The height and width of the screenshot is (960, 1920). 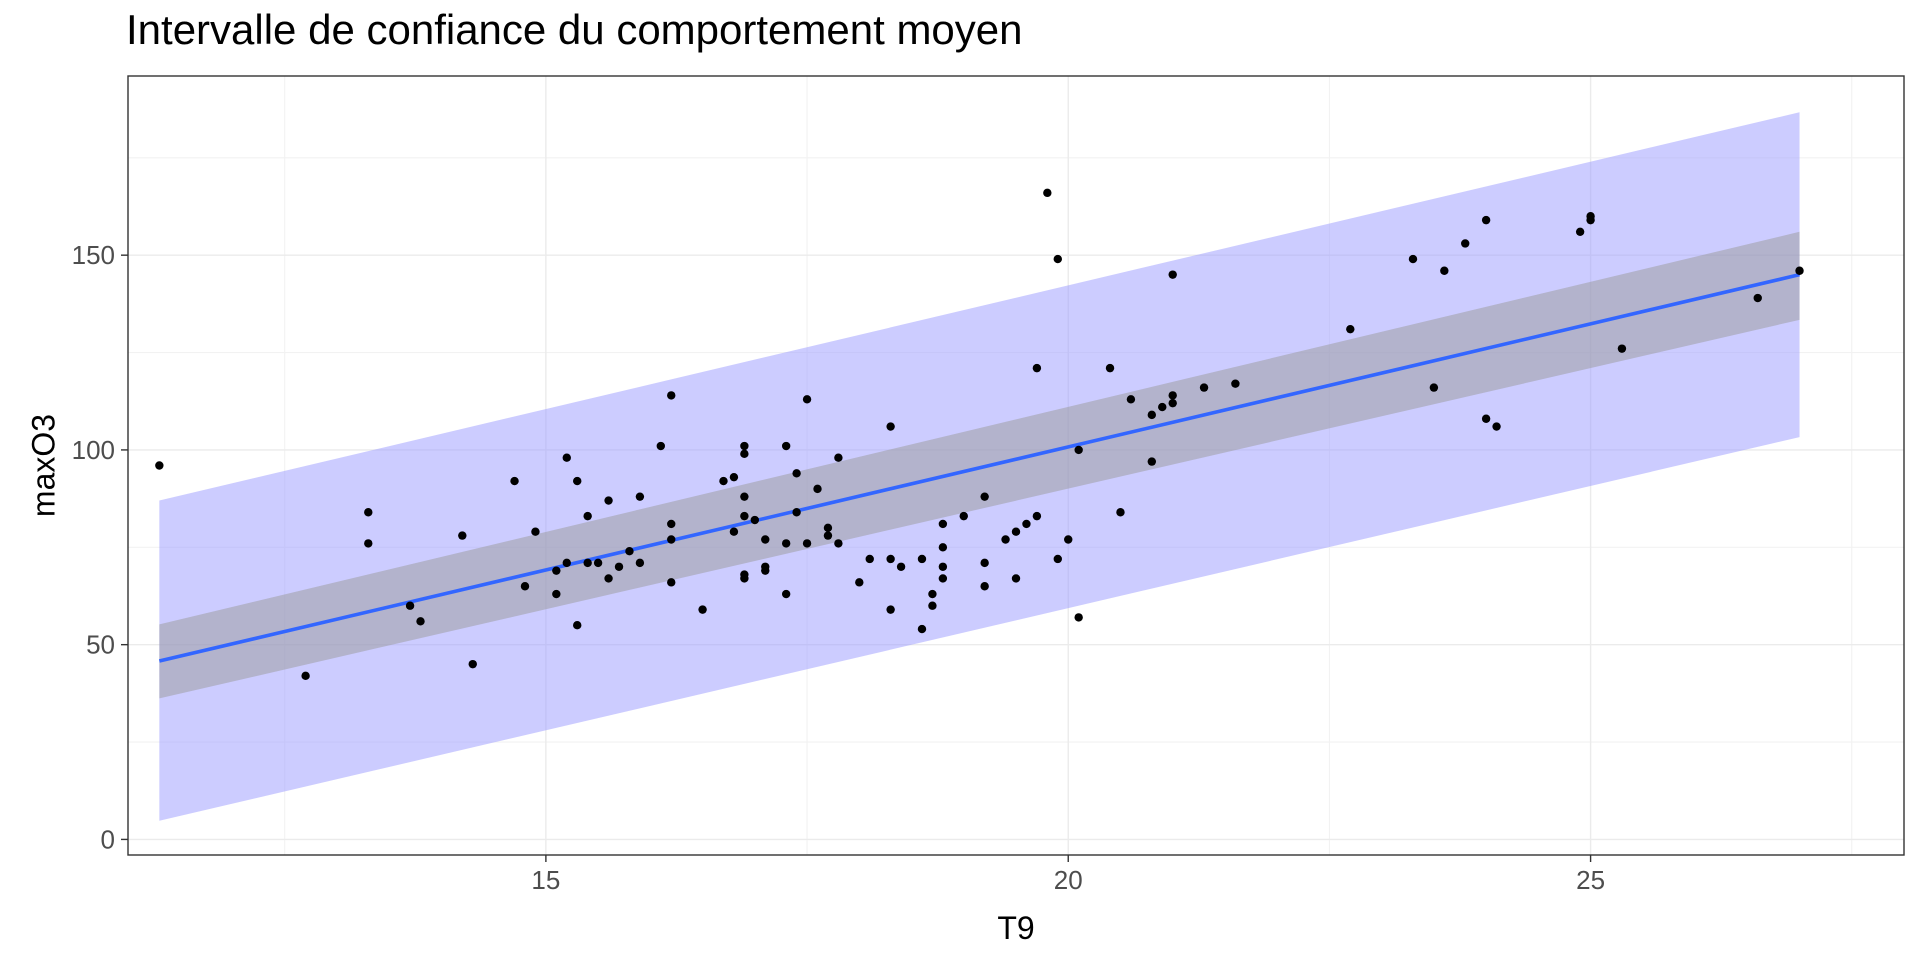 I want to click on x-tick-label: 25, so click(x=1590, y=880).